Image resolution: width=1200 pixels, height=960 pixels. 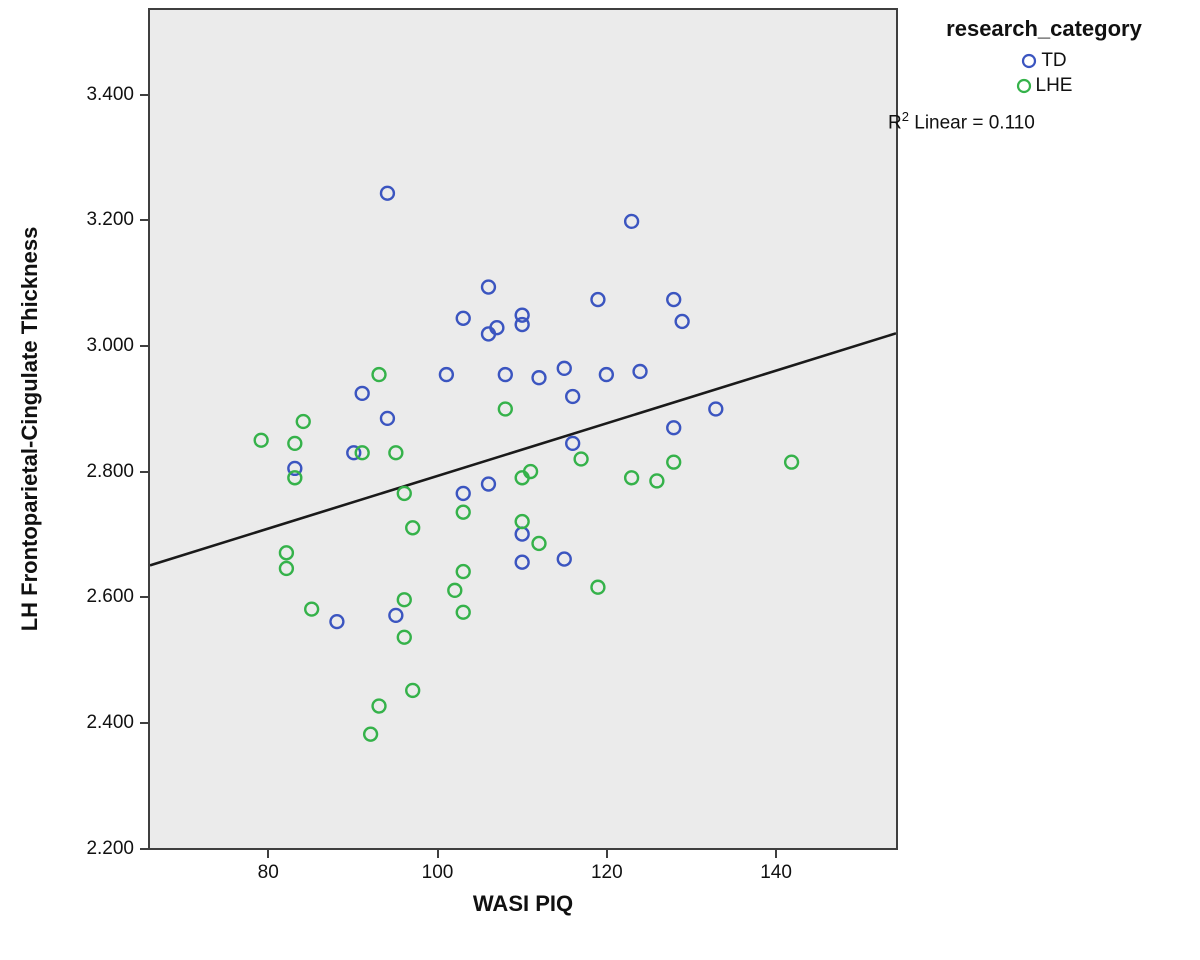 I want to click on r2-base: R, so click(x=895, y=123).